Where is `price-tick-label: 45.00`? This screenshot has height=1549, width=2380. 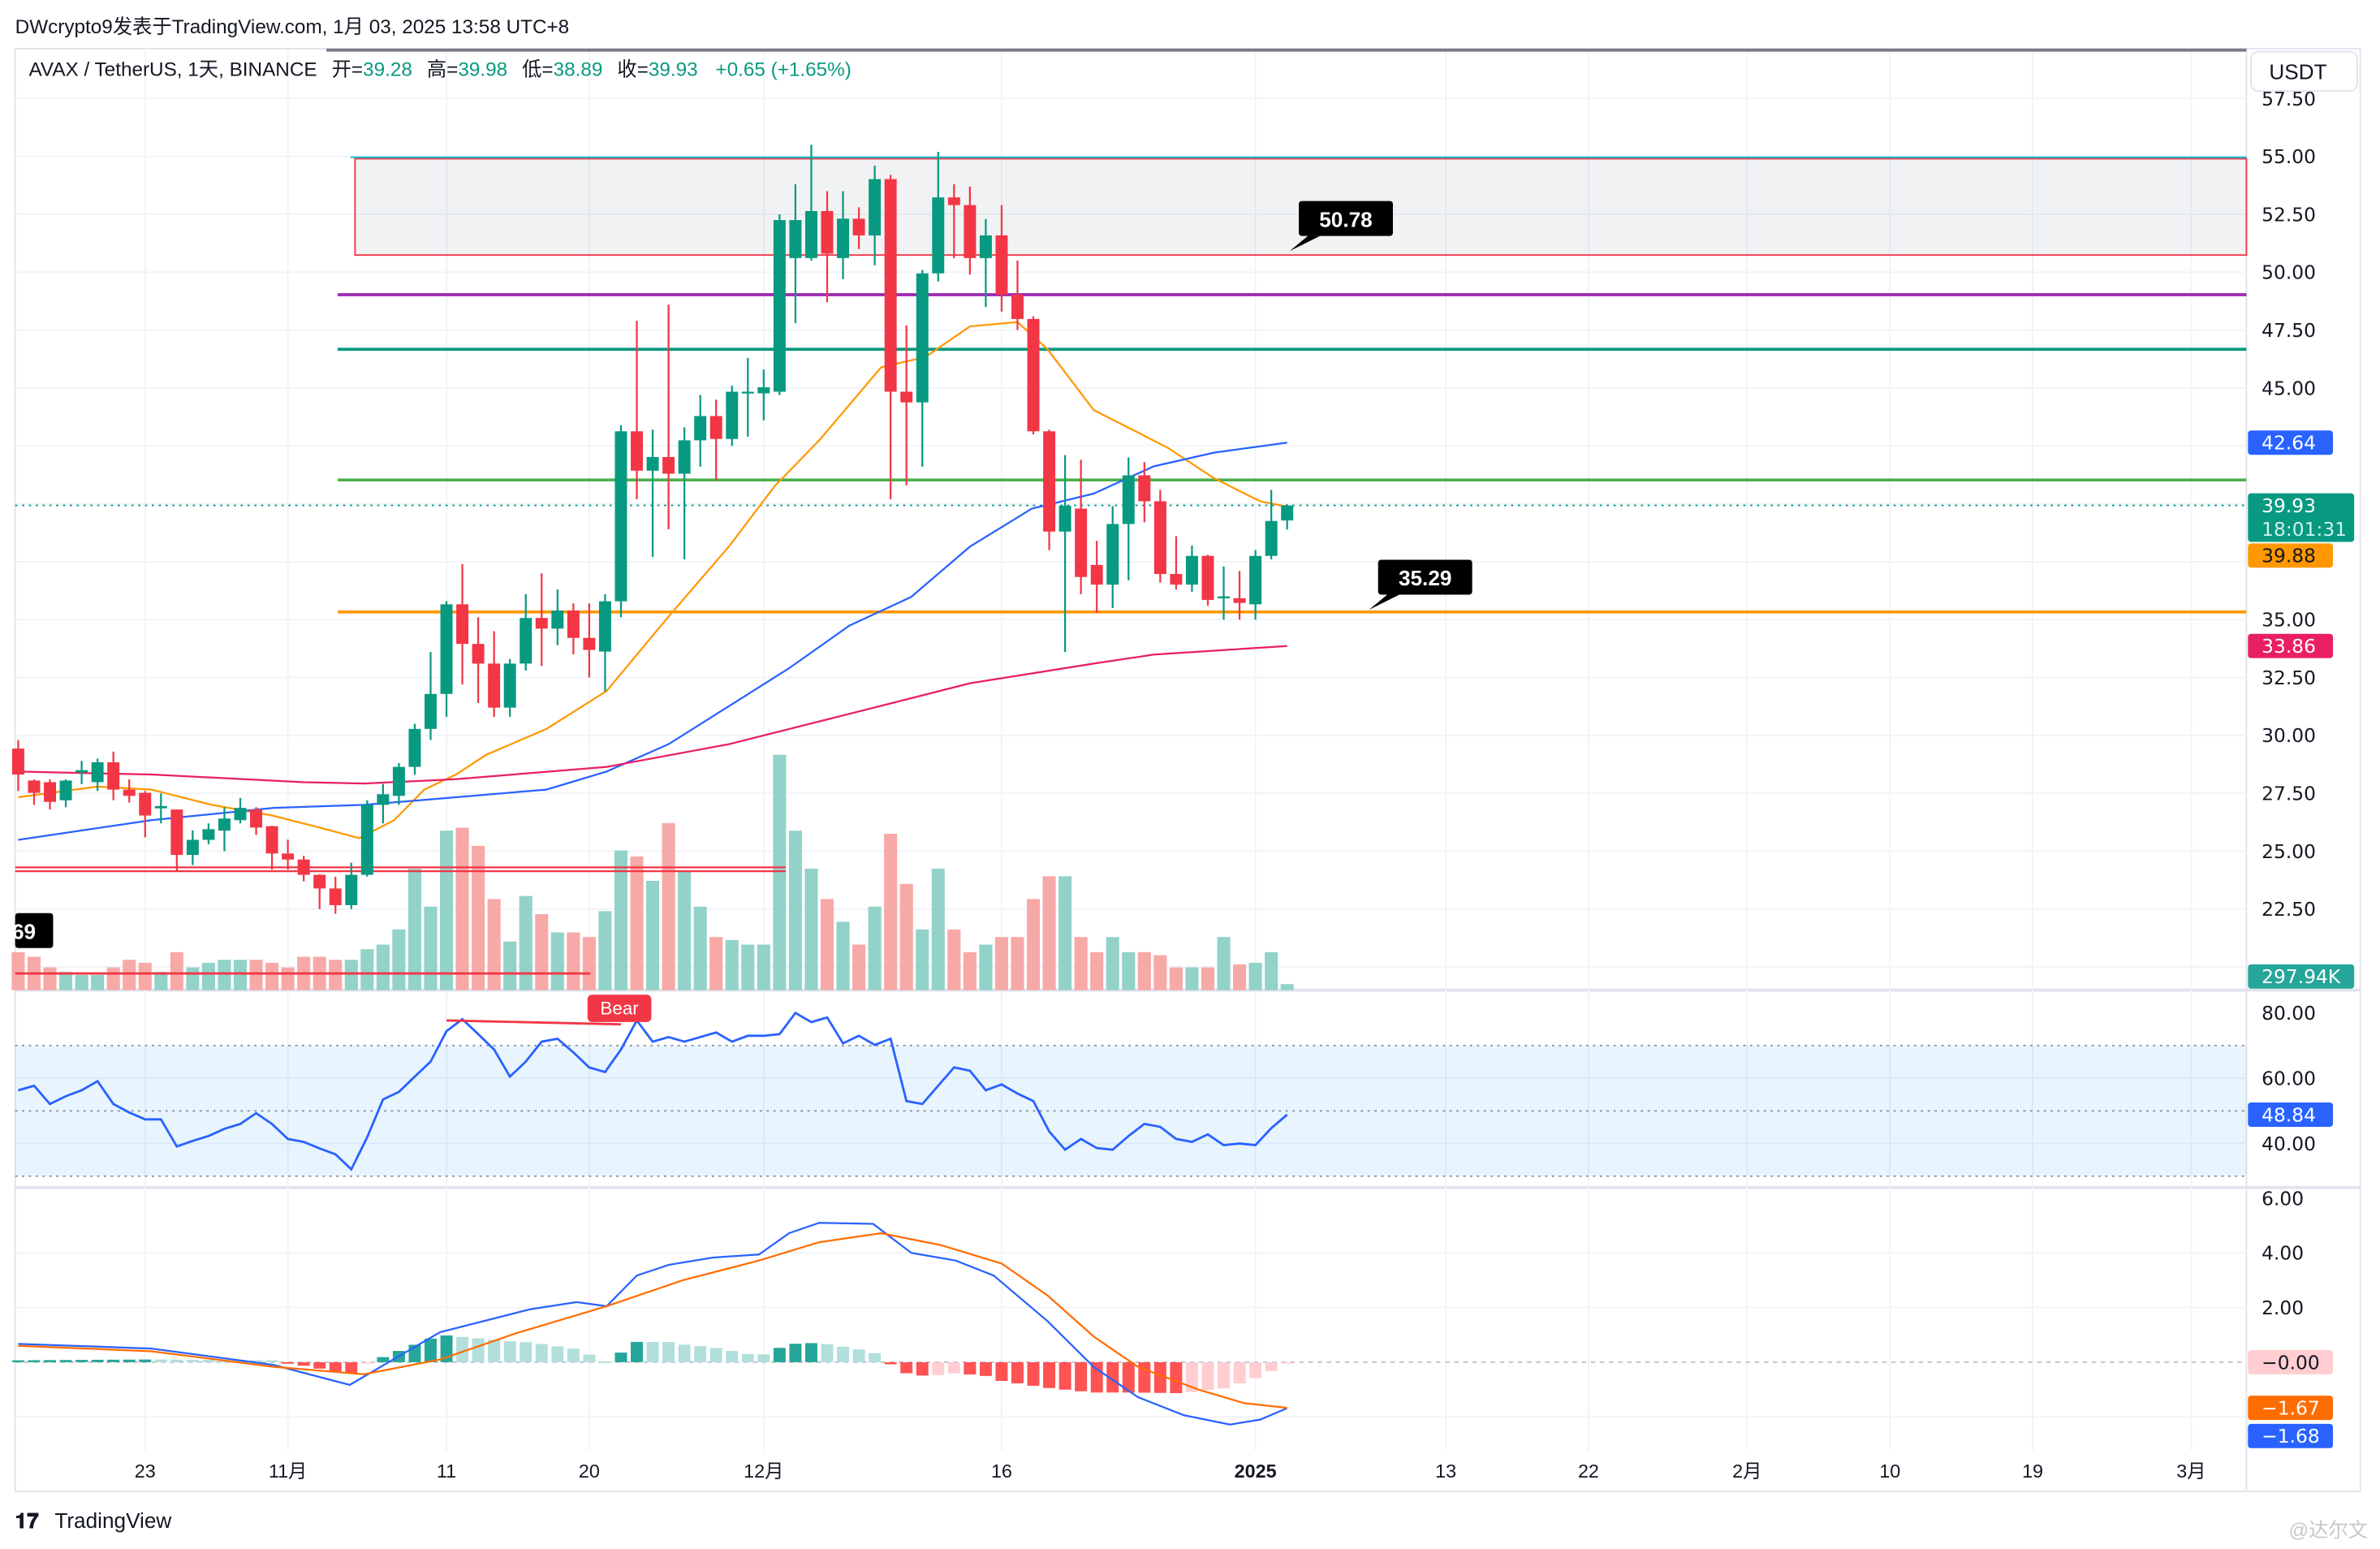 price-tick-label: 45.00 is located at coordinates (2288, 388).